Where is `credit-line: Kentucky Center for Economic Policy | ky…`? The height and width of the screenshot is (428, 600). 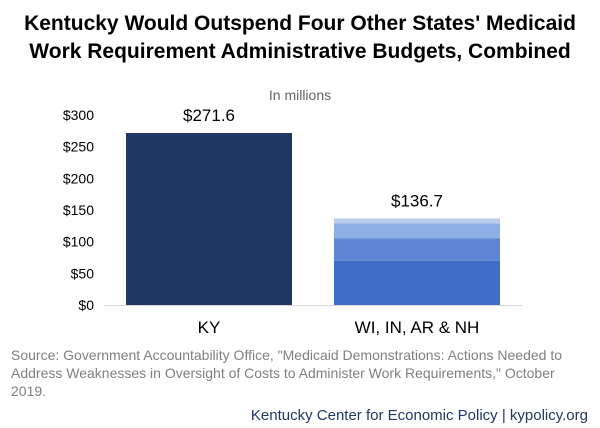
credit-line: Kentucky Center for Economic Policy | ky… is located at coordinates (419, 415).